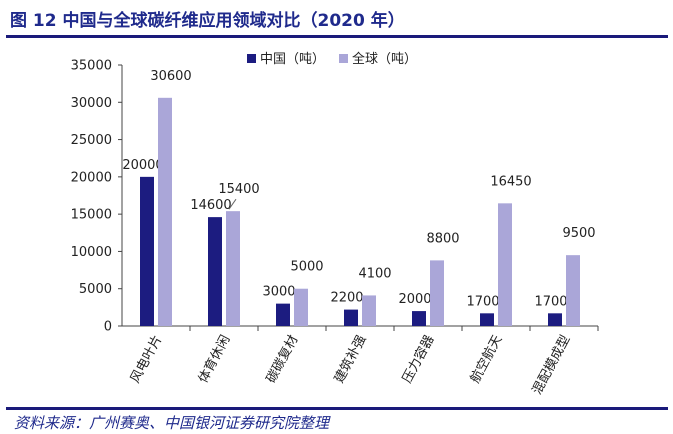 This screenshot has width=673, height=434. I want to click on data-label: 4100, so click(374, 273).